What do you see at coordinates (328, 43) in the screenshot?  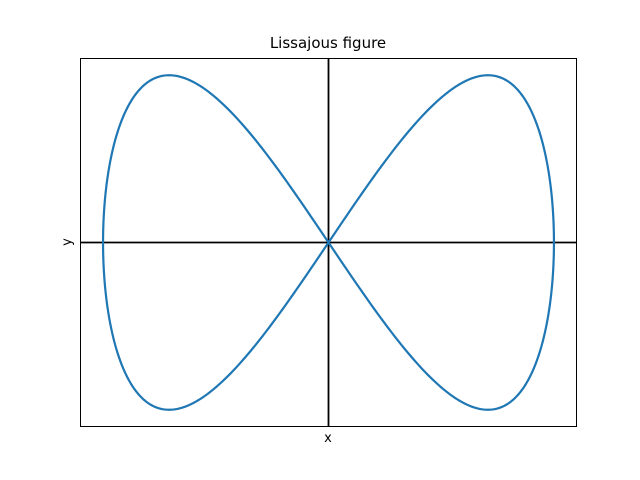 I see `chart-title: Lissajous figure` at bounding box center [328, 43].